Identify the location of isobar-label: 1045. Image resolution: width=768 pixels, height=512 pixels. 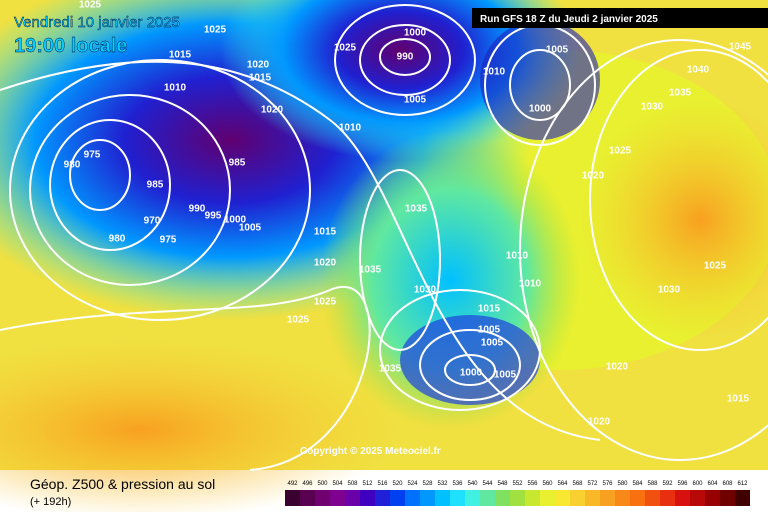
(740, 47).